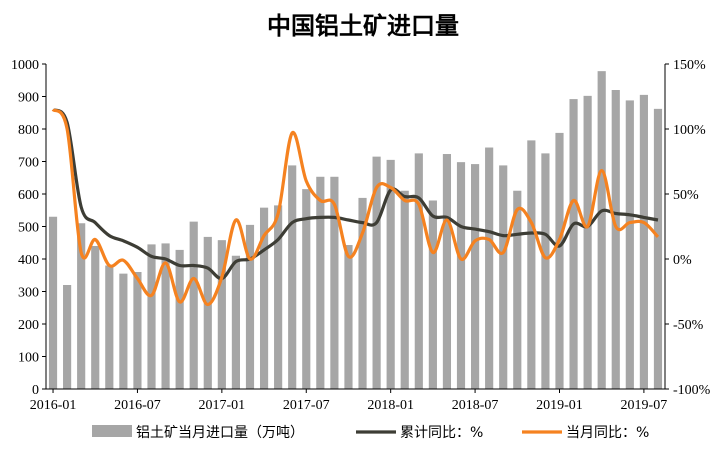 This screenshot has width=727, height=449. I want to click on x-tick-label: 2018-01, so click(390, 405).